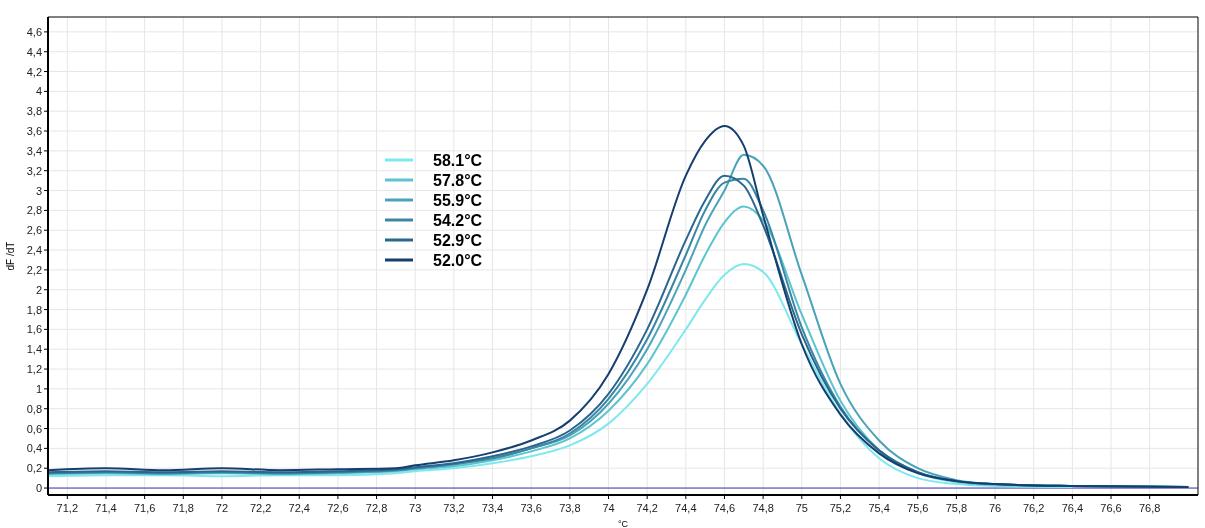 This screenshot has height=528, width=1205. What do you see at coordinates (801, 508) in the screenshot?
I see `x-tick-label: 75` at bounding box center [801, 508].